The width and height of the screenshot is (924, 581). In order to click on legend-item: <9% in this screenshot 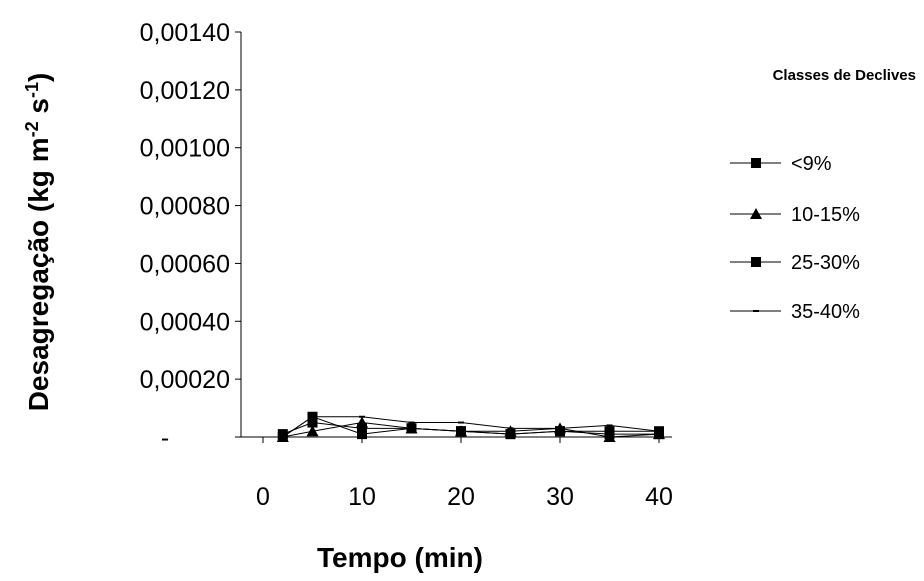, I will do `click(781, 164)`.